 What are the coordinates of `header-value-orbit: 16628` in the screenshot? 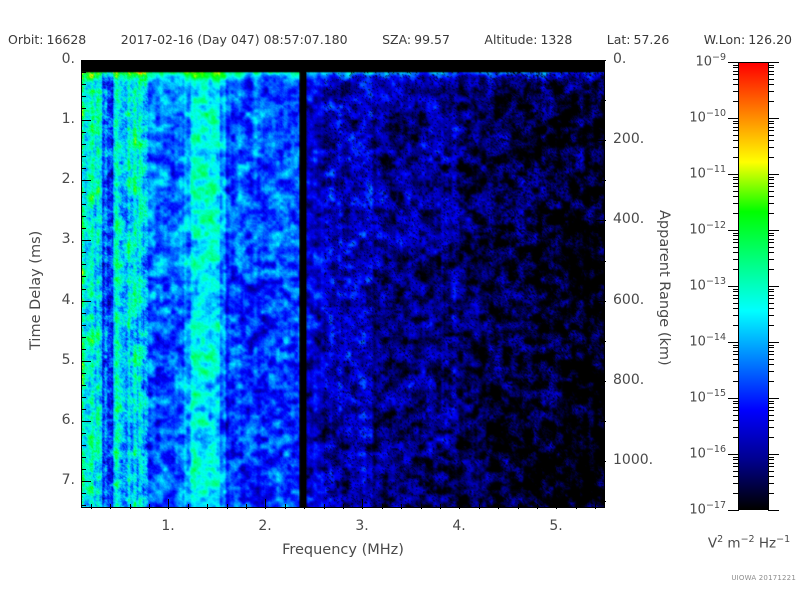 It's located at (66, 39).